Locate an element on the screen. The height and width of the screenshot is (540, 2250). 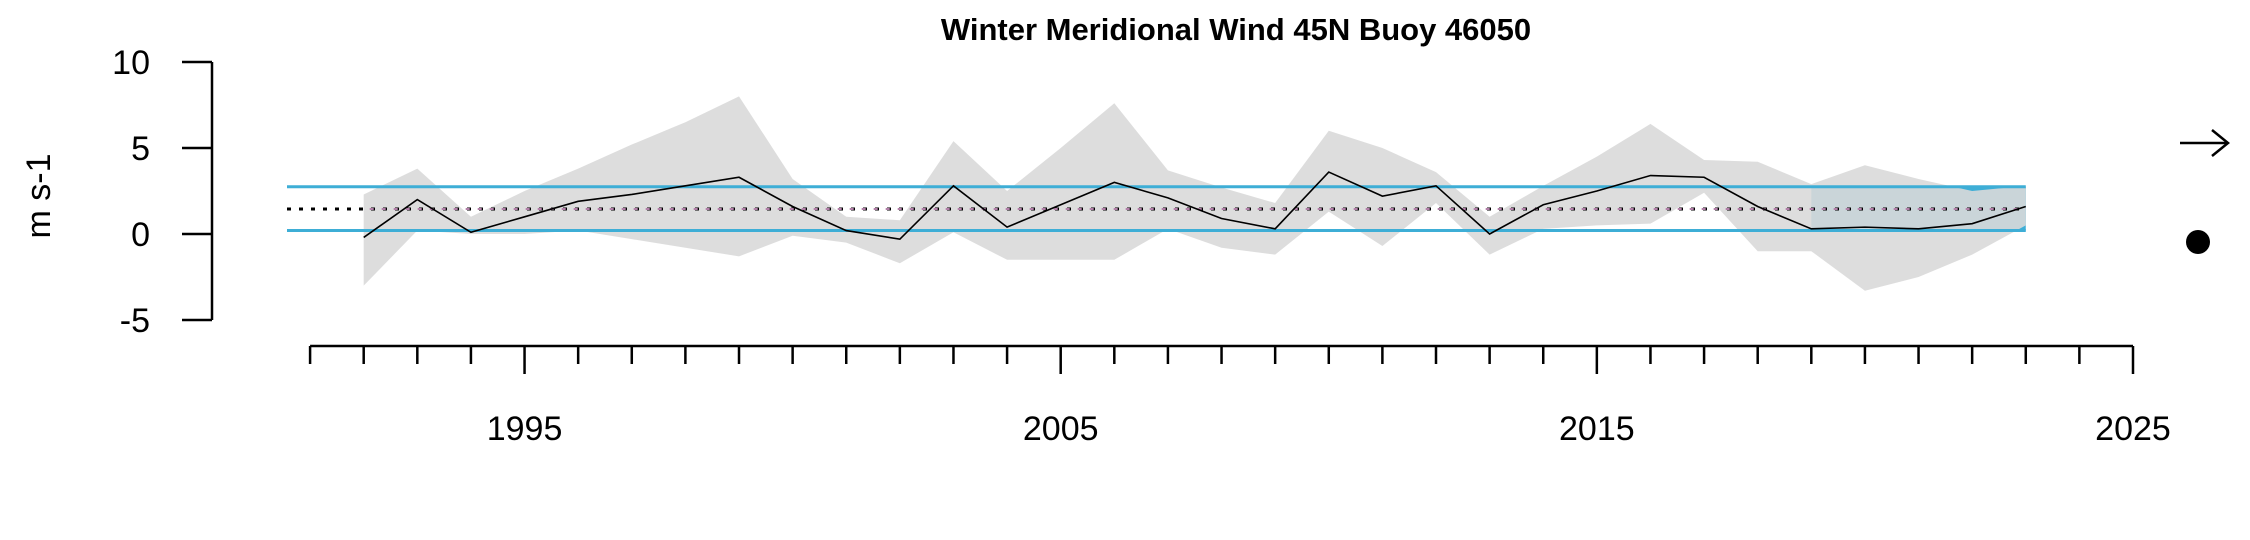
y-axis: -5 0 5 10 is located at coordinates (163, 192).